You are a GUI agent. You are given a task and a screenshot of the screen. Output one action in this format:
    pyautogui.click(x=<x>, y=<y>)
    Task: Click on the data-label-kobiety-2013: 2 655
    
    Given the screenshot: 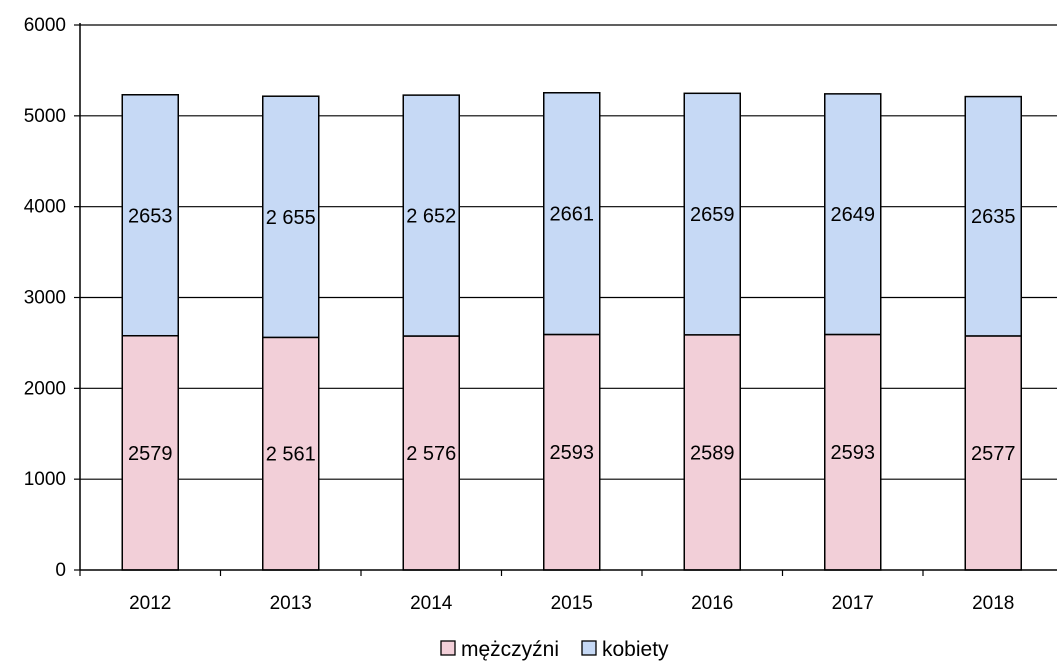 What is the action you would take?
    pyautogui.click(x=291, y=218)
    